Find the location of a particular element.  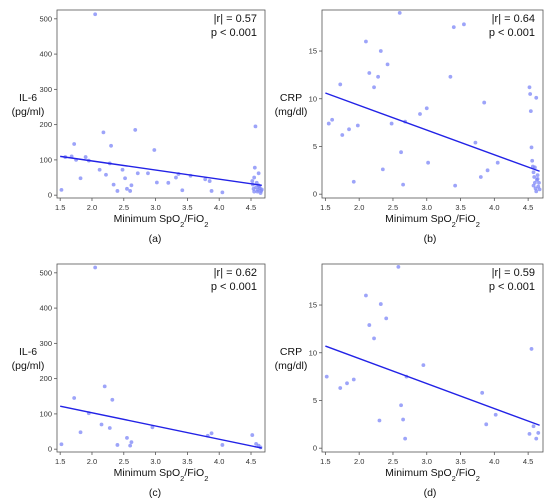

panel-caption: (a) is located at coordinates (155, 239).